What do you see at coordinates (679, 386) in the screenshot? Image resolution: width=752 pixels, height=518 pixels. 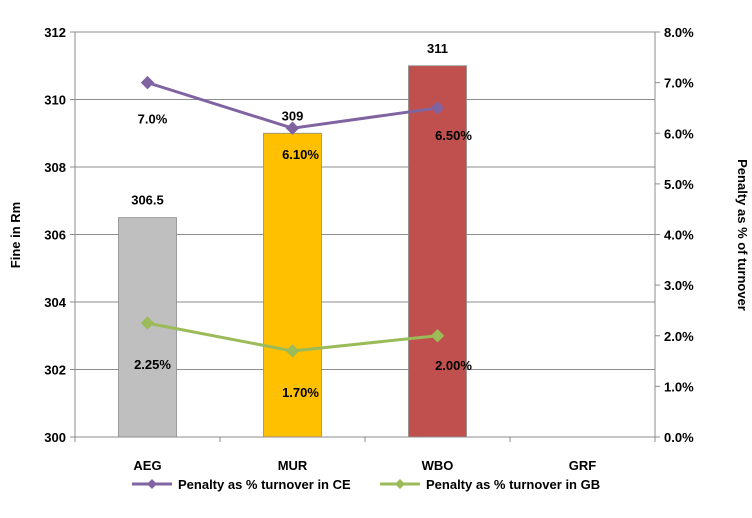 I see `y-right-tick-label: 1.0%` at bounding box center [679, 386].